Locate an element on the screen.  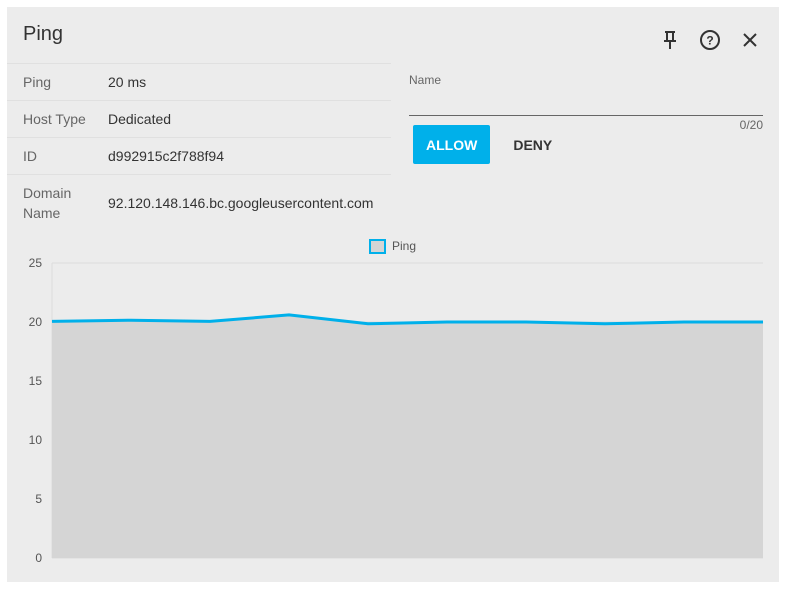
y-tick-label: 15 is located at coordinates (36, 381).